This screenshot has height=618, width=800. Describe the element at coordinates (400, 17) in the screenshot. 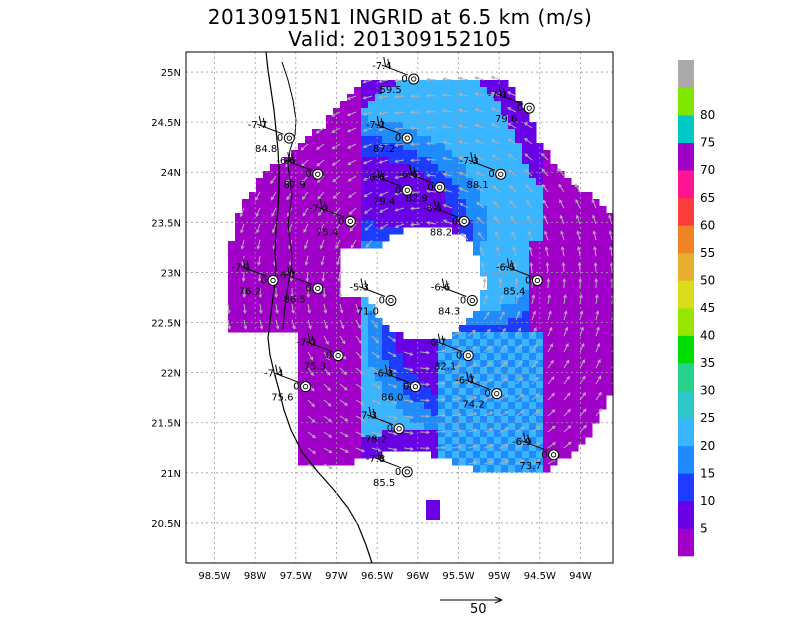

I see `map-title: 20130915N1 INGRID at 6.5 km (m/s)` at that location.